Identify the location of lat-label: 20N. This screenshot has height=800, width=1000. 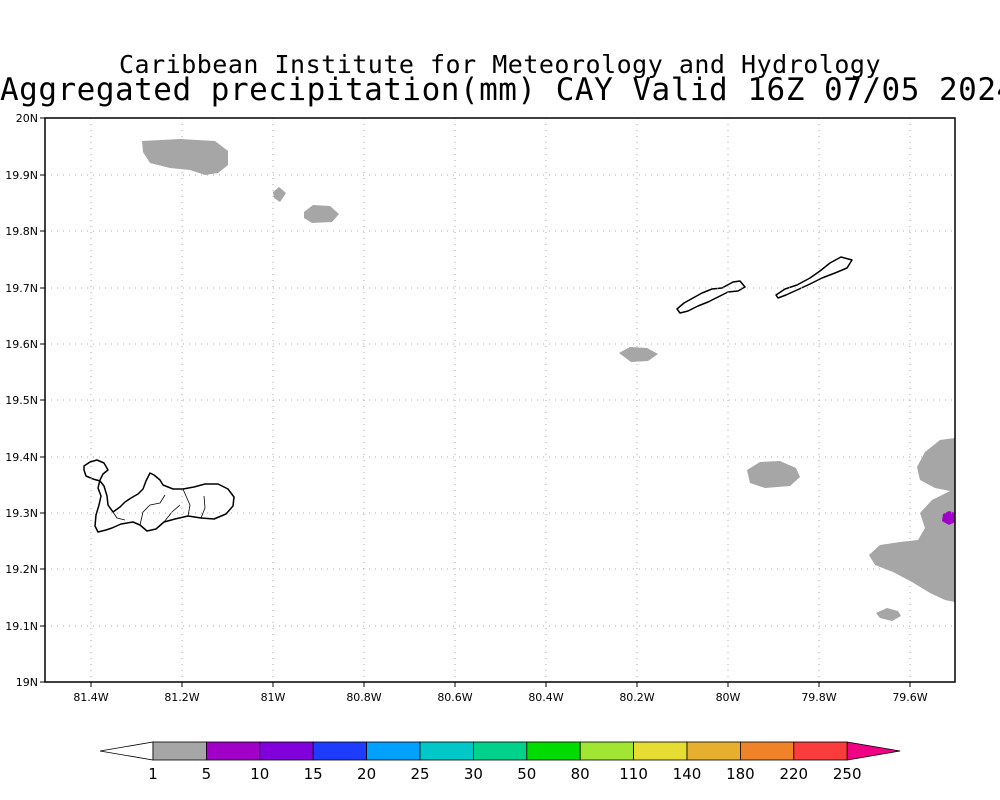
(27, 118).